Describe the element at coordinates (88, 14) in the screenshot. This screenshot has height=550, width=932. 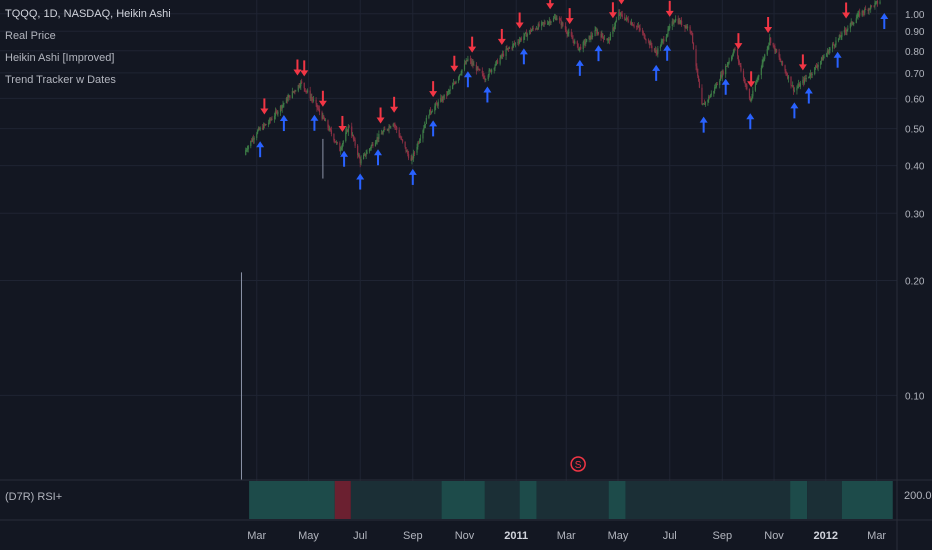
I see `legend-symbol-line: TQQQ, 1D, NASDAQ, Heikin Ashi` at that location.